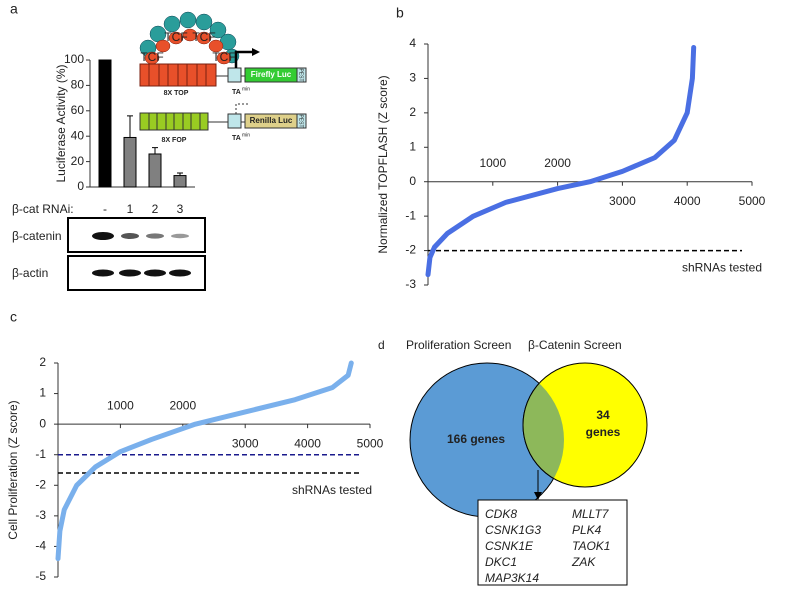 The width and height of the screenshot is (791, 589). What do you see at coordinates (61, 123) in the screenshot?
I see `y-axis-label: Luciferase Activity (%)` at bounding box center [61, 123].